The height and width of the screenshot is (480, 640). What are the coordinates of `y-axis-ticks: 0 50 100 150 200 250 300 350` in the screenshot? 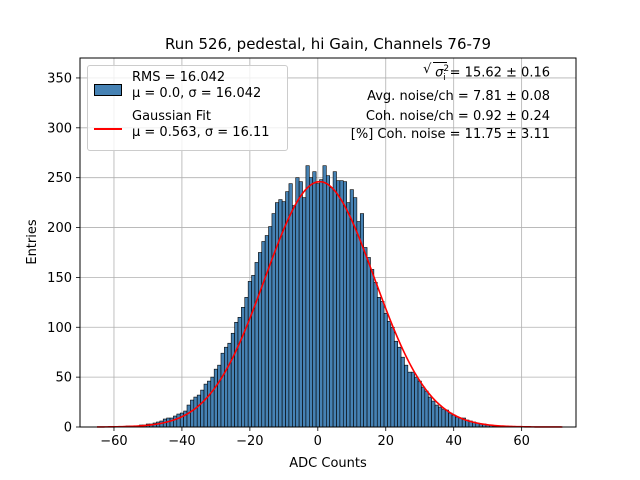 It's located at (63, 253).